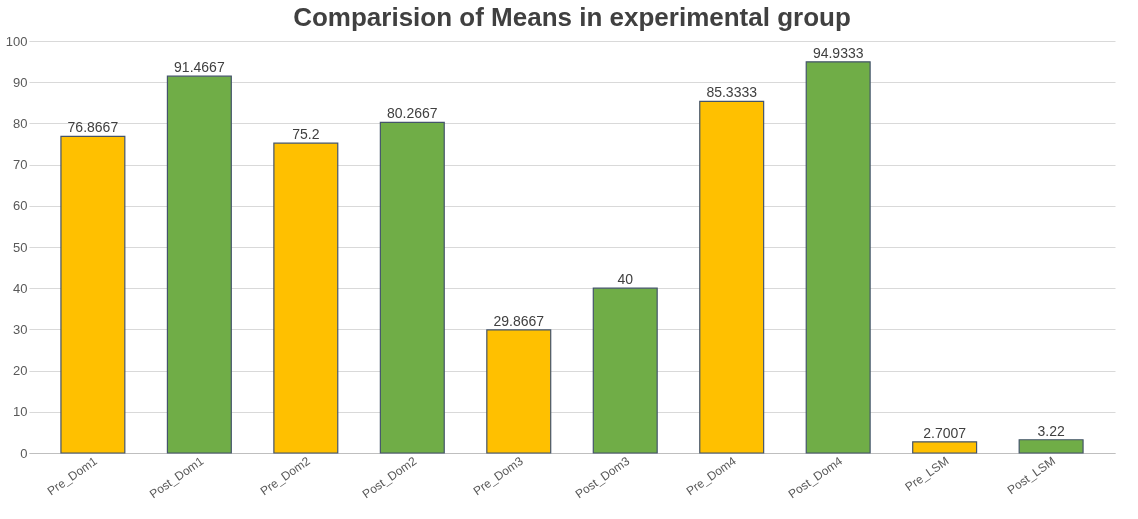 Image resolution: width=1138 pixels, height=519 pixels. I want to click on data-label: 80.2667, so click(412, 113).